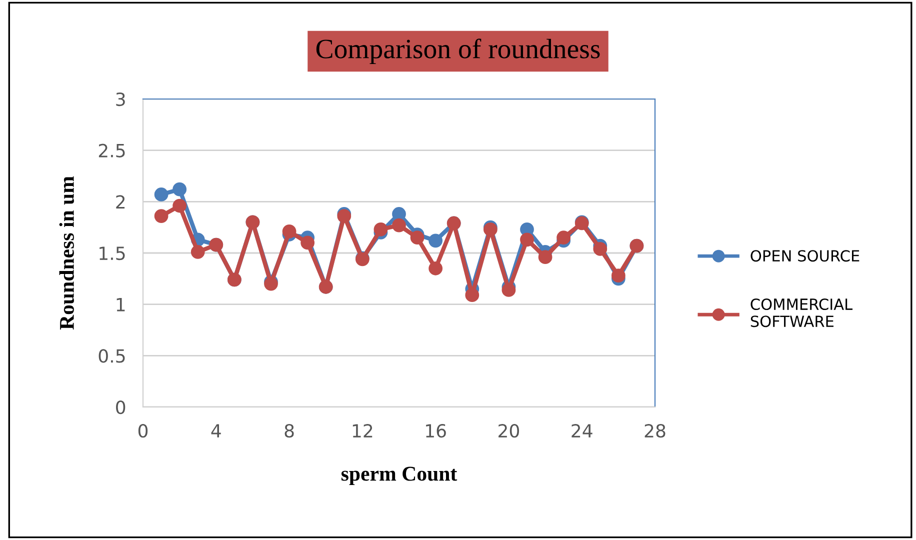  I want to click on x-tick-label: 20, so click(509, 431).